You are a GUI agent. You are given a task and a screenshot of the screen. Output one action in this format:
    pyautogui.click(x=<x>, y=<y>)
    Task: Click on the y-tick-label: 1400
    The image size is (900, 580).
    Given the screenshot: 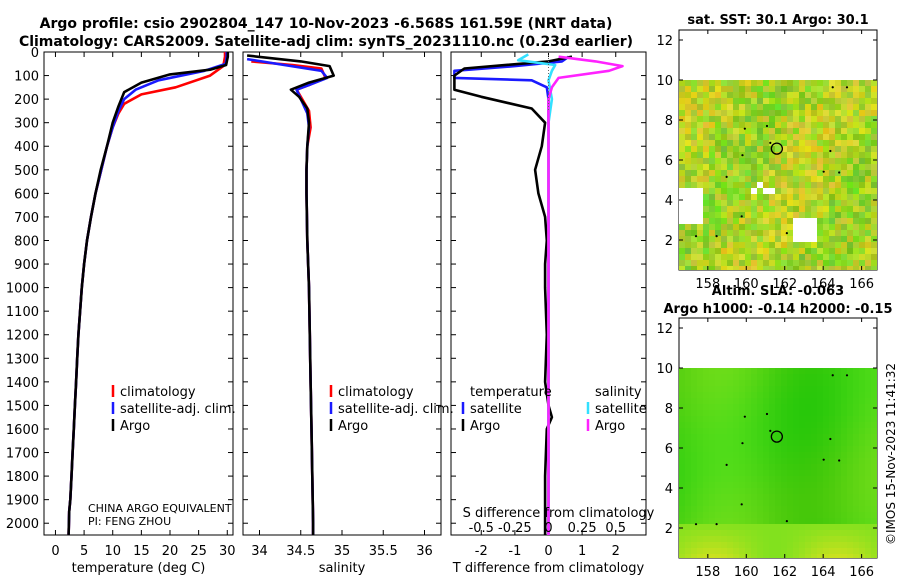 What is the action you would take?
    pyautogui.click(x=22, y=383)
    